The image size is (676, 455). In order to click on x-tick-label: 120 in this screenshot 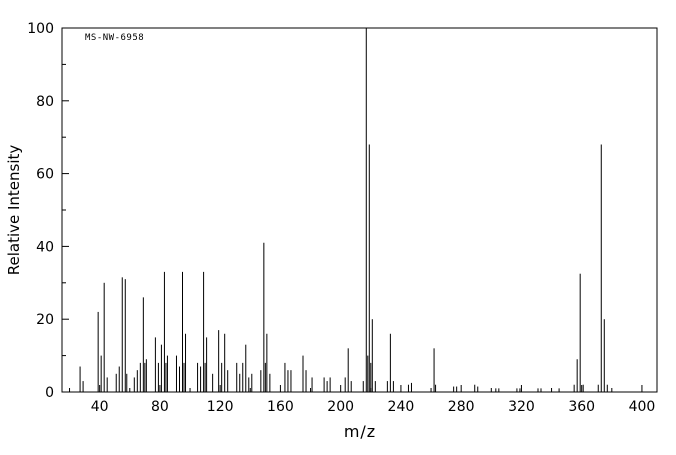, I will do `click(220, 407)`.